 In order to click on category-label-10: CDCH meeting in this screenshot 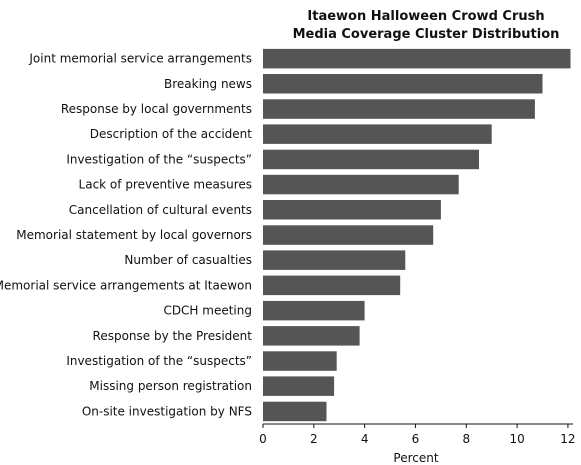, I will do `click(207, 311)`.